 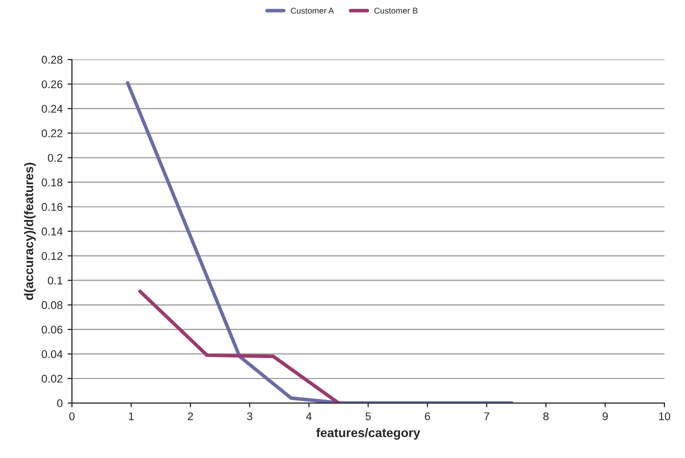 What do you see at coordinates (190, 416) in the screenshot?
I see `x-tick-label: 2` at bounding box center [190, 416].